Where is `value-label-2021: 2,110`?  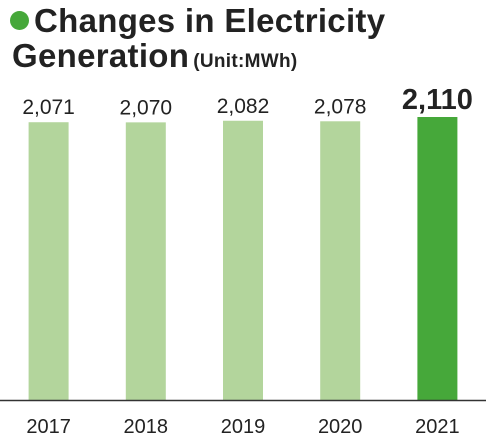
value-label-2021: 2,110 is located at coordinates (437, 100).